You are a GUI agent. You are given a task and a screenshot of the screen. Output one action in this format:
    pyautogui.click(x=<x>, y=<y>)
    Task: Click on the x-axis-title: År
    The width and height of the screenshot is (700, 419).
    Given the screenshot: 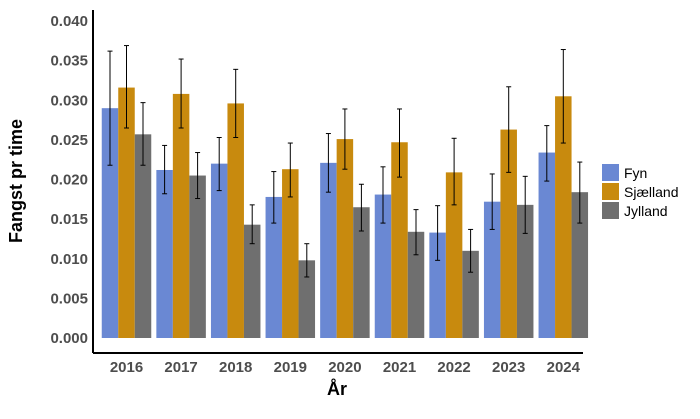 What is the action you would take?
    pyautogui.click(x=337, y=389)
    